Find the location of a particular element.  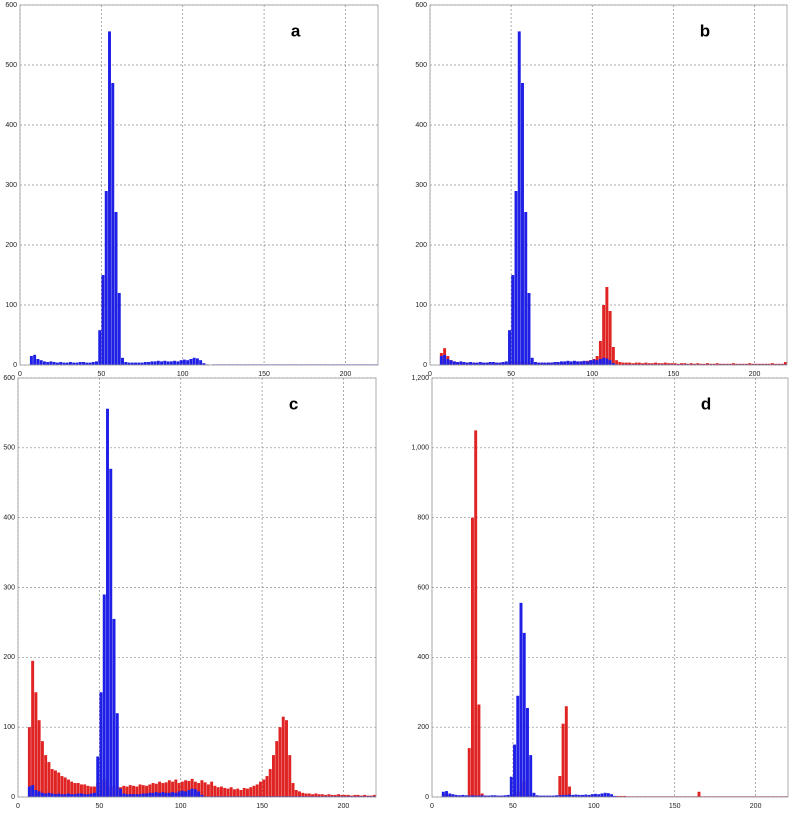

x-tick-label: 50 is located at coordinates (513, 806).